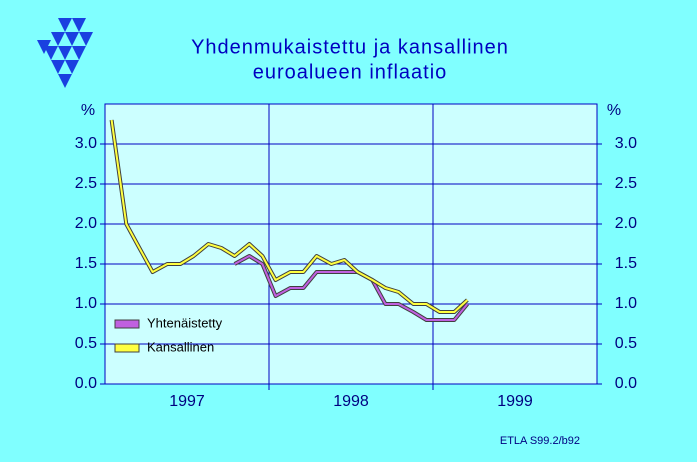  I want to click on x-tick-label: 1997, so click(187, 401).